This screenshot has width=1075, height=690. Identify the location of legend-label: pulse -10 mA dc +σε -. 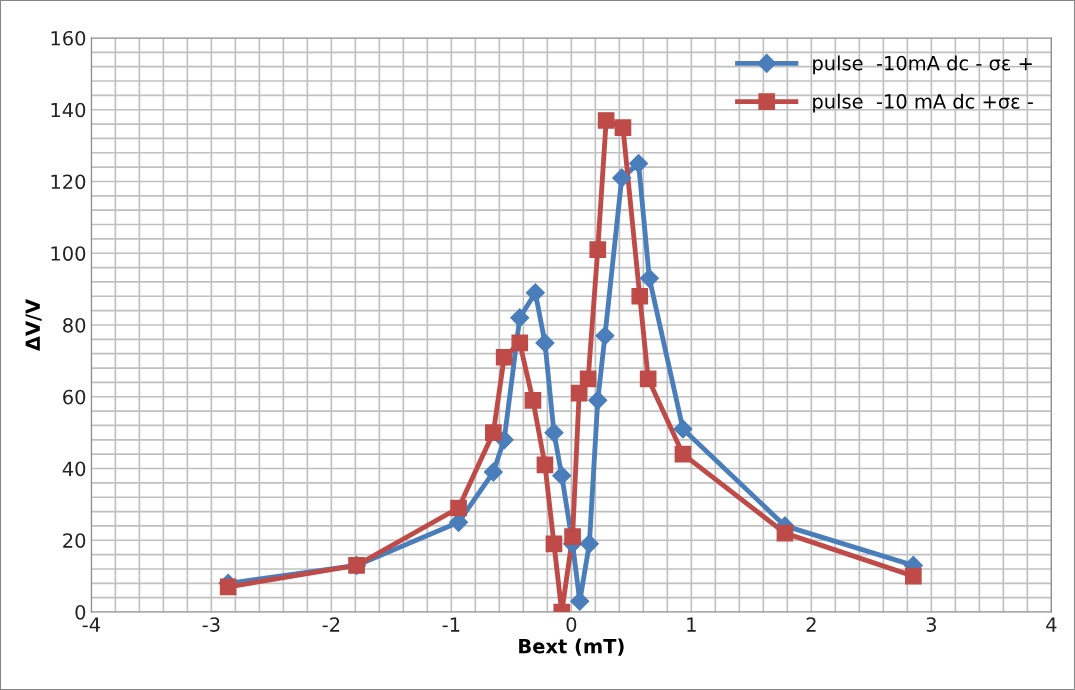
(923, 103).